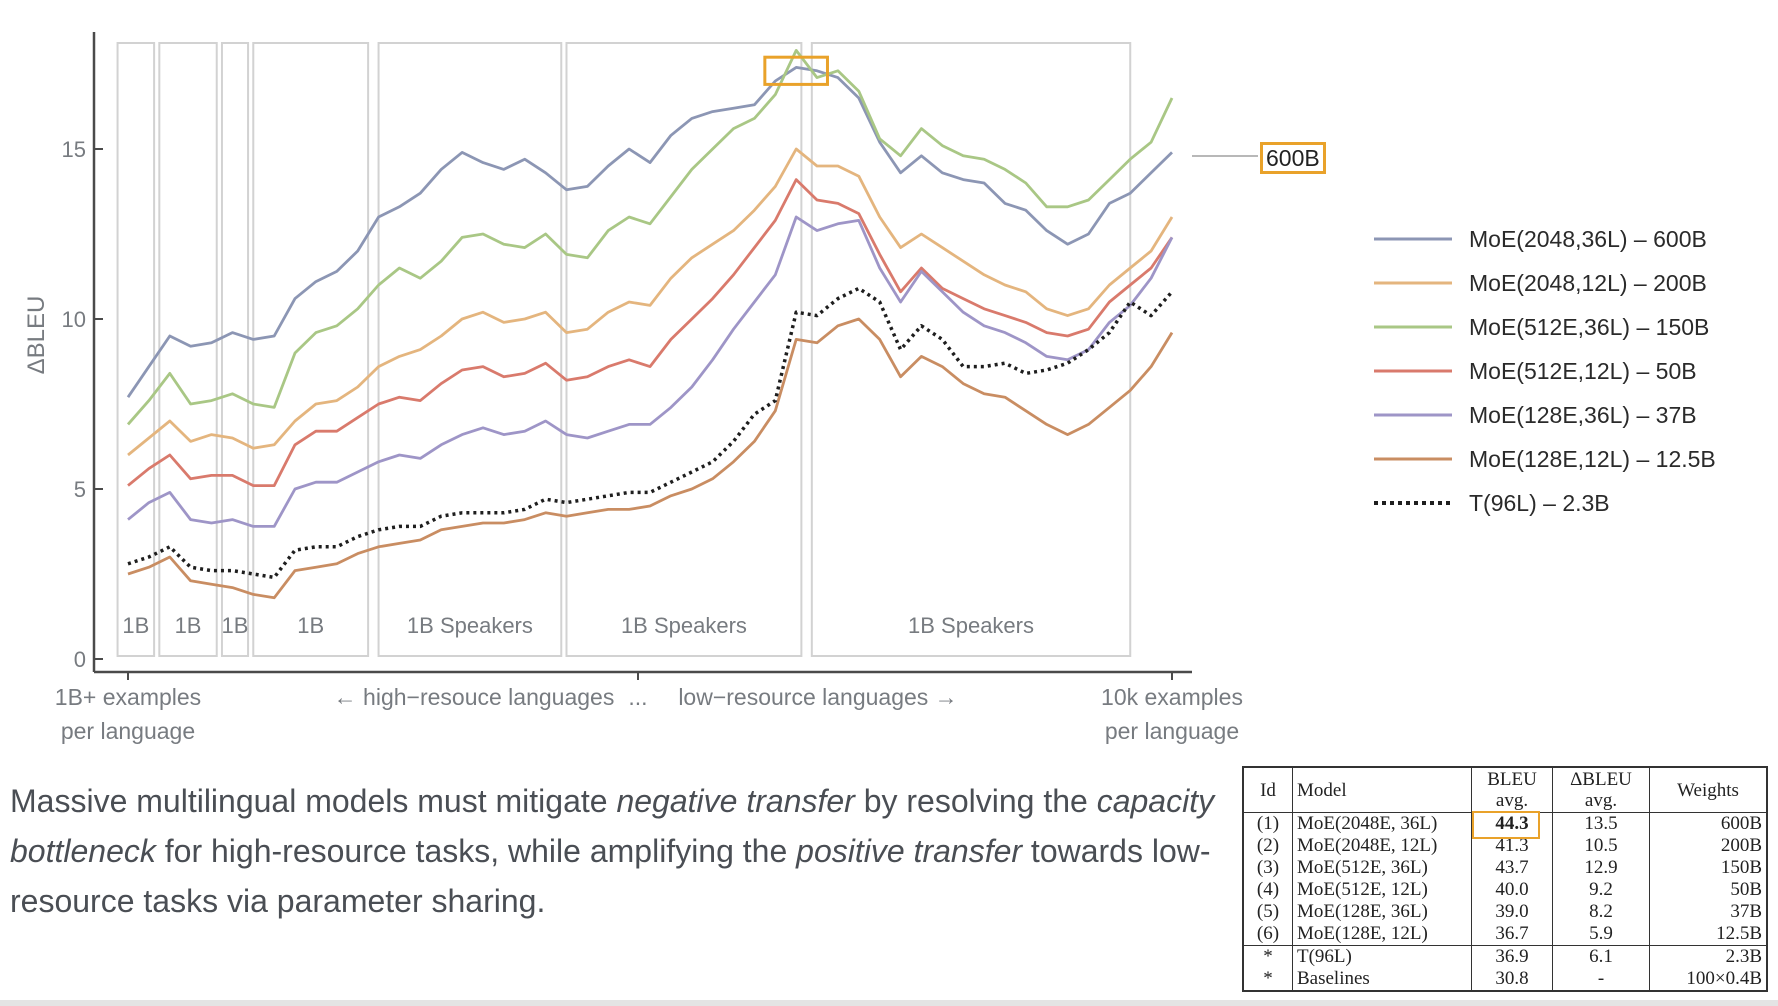 The height and width of the screenshot is (1006, 1778). I want to click on table-row: (4) MoE(512E, 12L) 40.0 9.2 50B, so click(1505, 890).